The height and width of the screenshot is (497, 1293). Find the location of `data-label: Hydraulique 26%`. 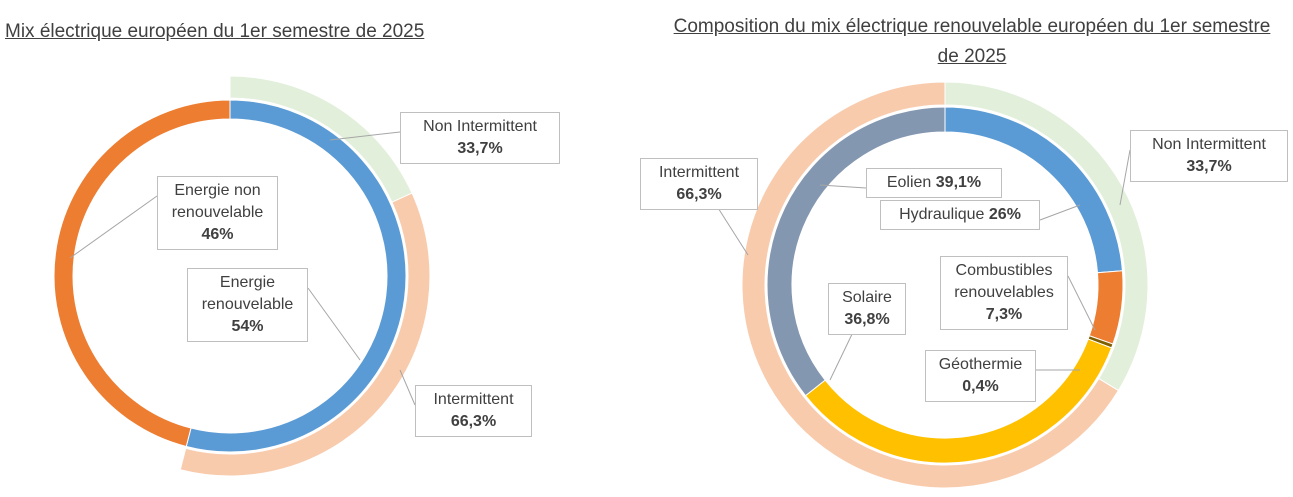

data-label: Hydraulique 26% is located at coordinates (960, 215).